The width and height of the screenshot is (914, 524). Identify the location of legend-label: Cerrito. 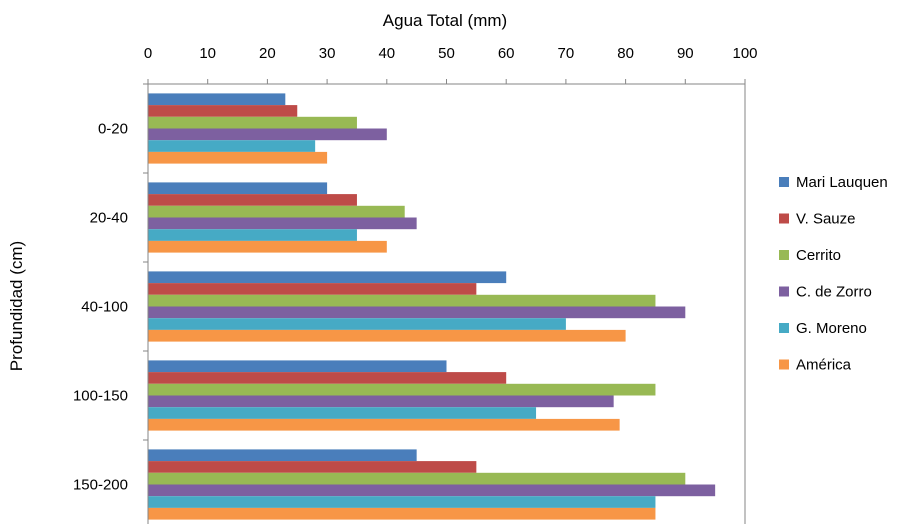
(818, 255).